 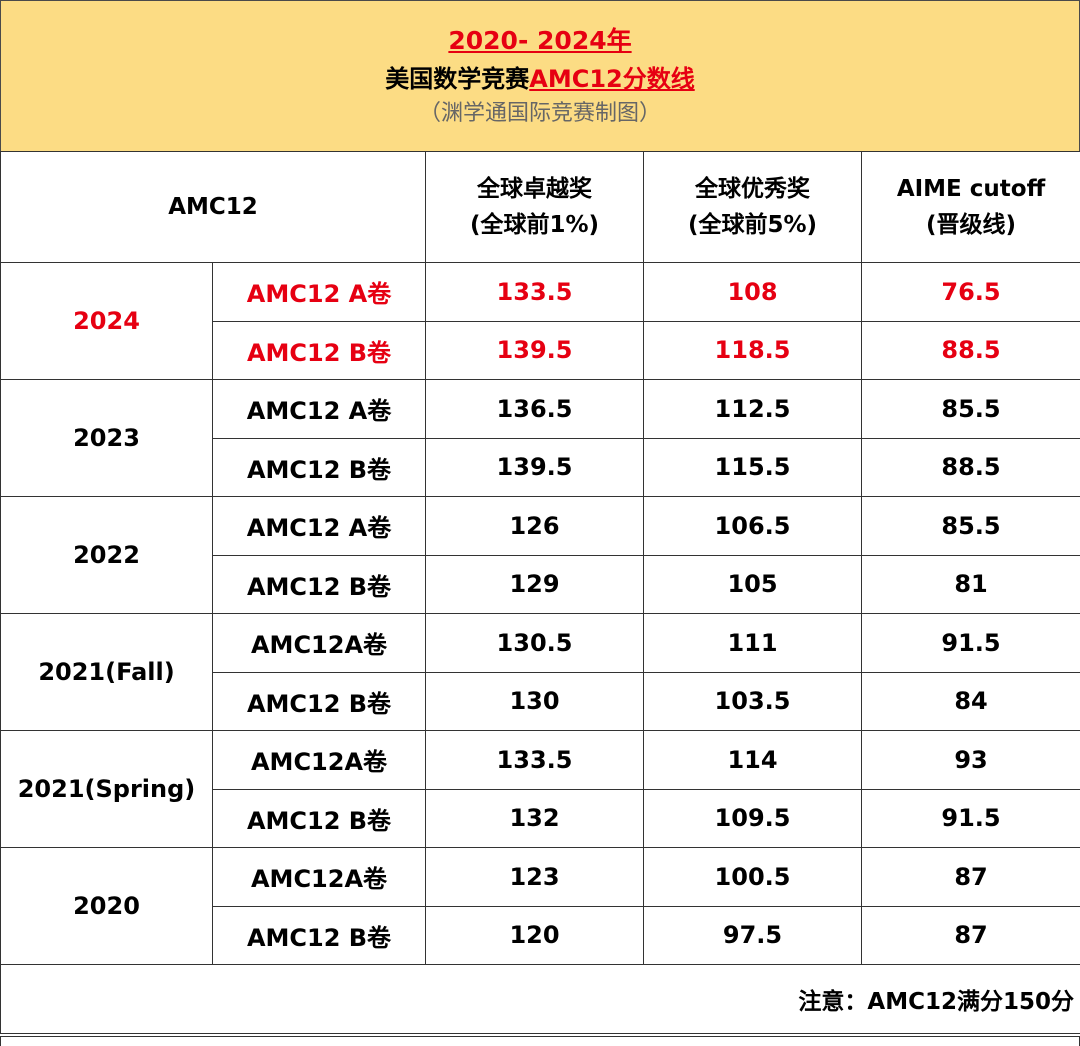 What do you see at coordinates (753, 526) in the screenshot?
I see `honor-cell: 106.5` at bounding box center [753, 526].